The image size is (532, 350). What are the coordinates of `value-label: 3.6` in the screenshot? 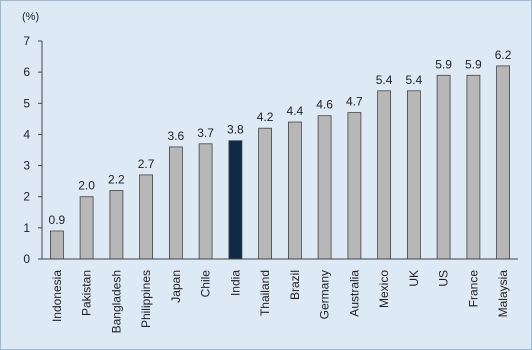 It's located at (176, 136).